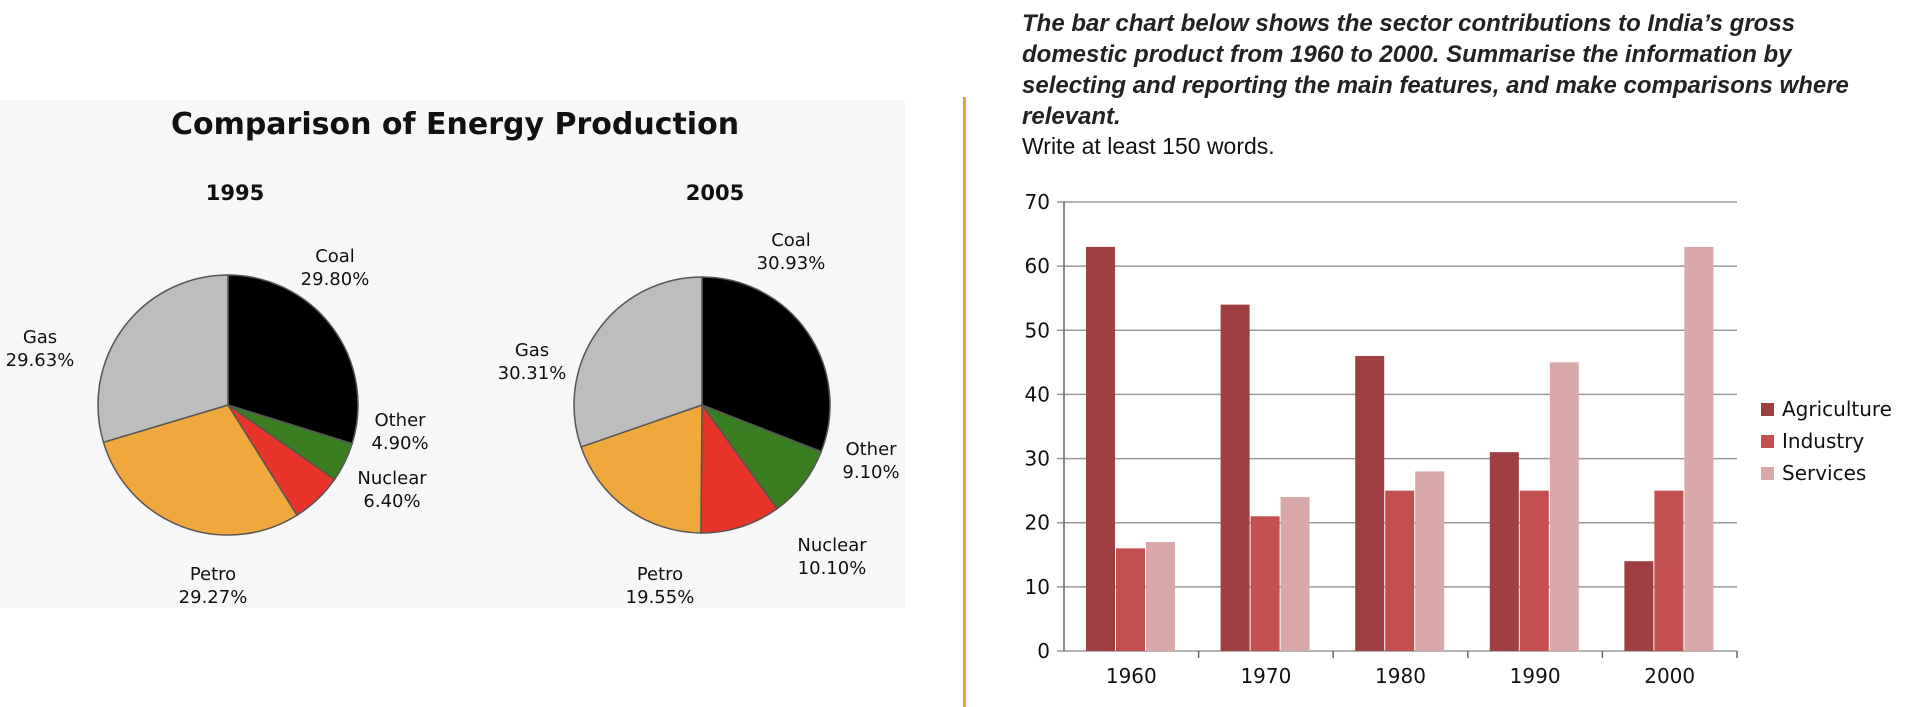 The height and width of the screenshot is (707, 1909). I want to click on bar-industry-2000, so click(1669, 570).